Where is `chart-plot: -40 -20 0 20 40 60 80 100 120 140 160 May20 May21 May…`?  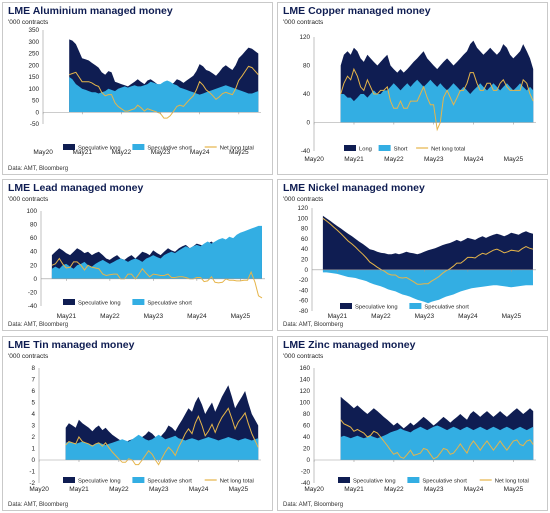 chart-plot: -40 -20 0 20 40 60 80 100 120 140 160 May20 May21 May… is located at coordinates (417, 429).